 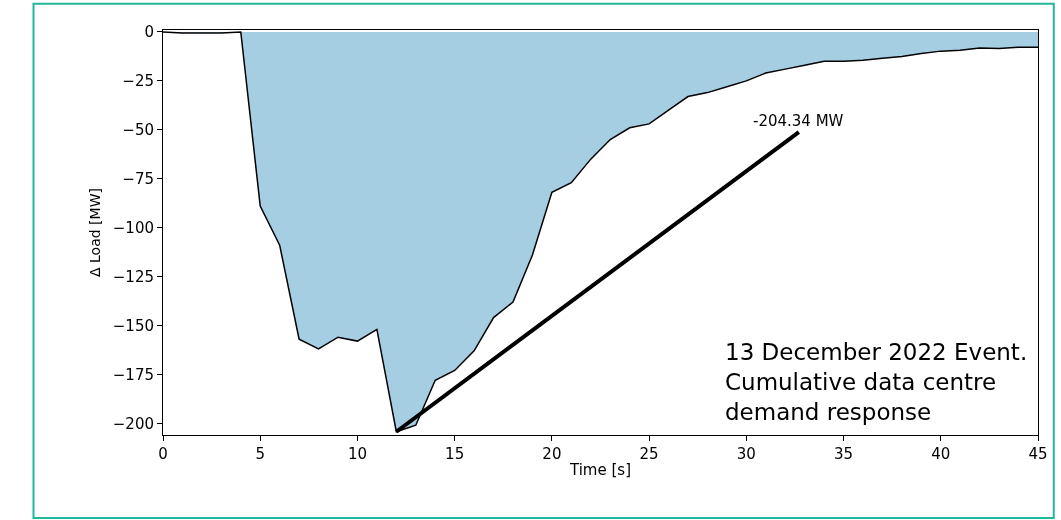 I want to click on y-tick-label: −100, so click(x=133, y=227).